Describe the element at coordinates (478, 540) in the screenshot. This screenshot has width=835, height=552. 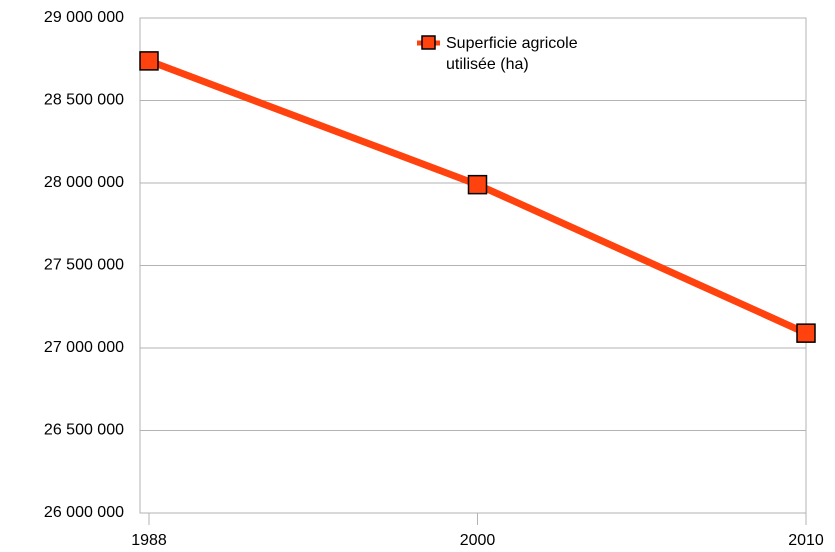
I see `x-tick-label: 2000` at that location.